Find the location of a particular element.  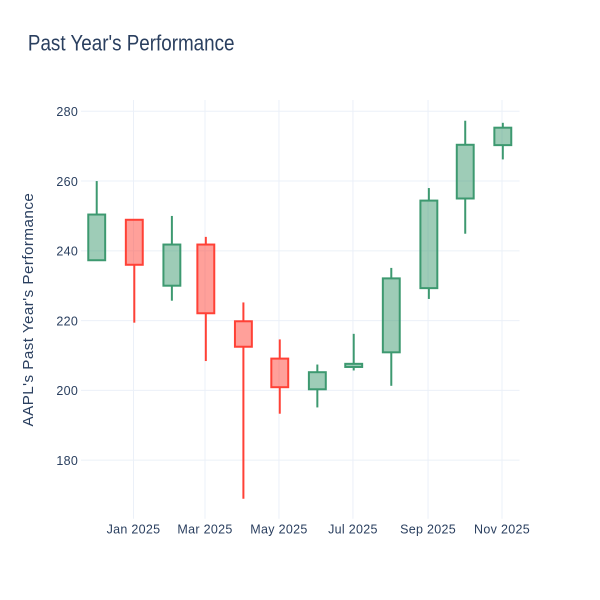

svg-text: Sep 2025 is located at coordinates (428, 529).